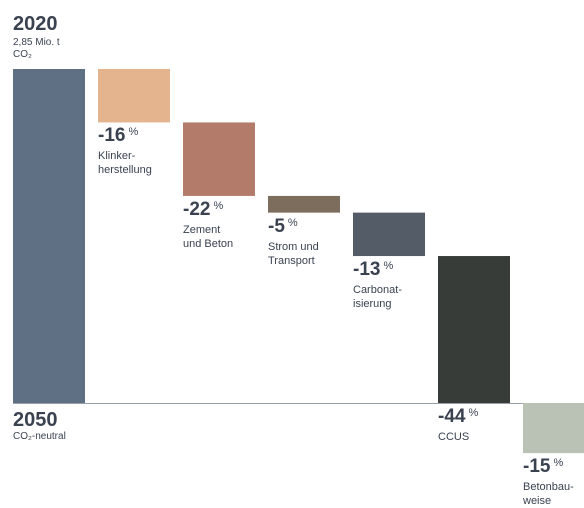 The height and width of the screenshot is (508, 584). I want to click on step-label-3: Strom und Transport, so click(293, 254).